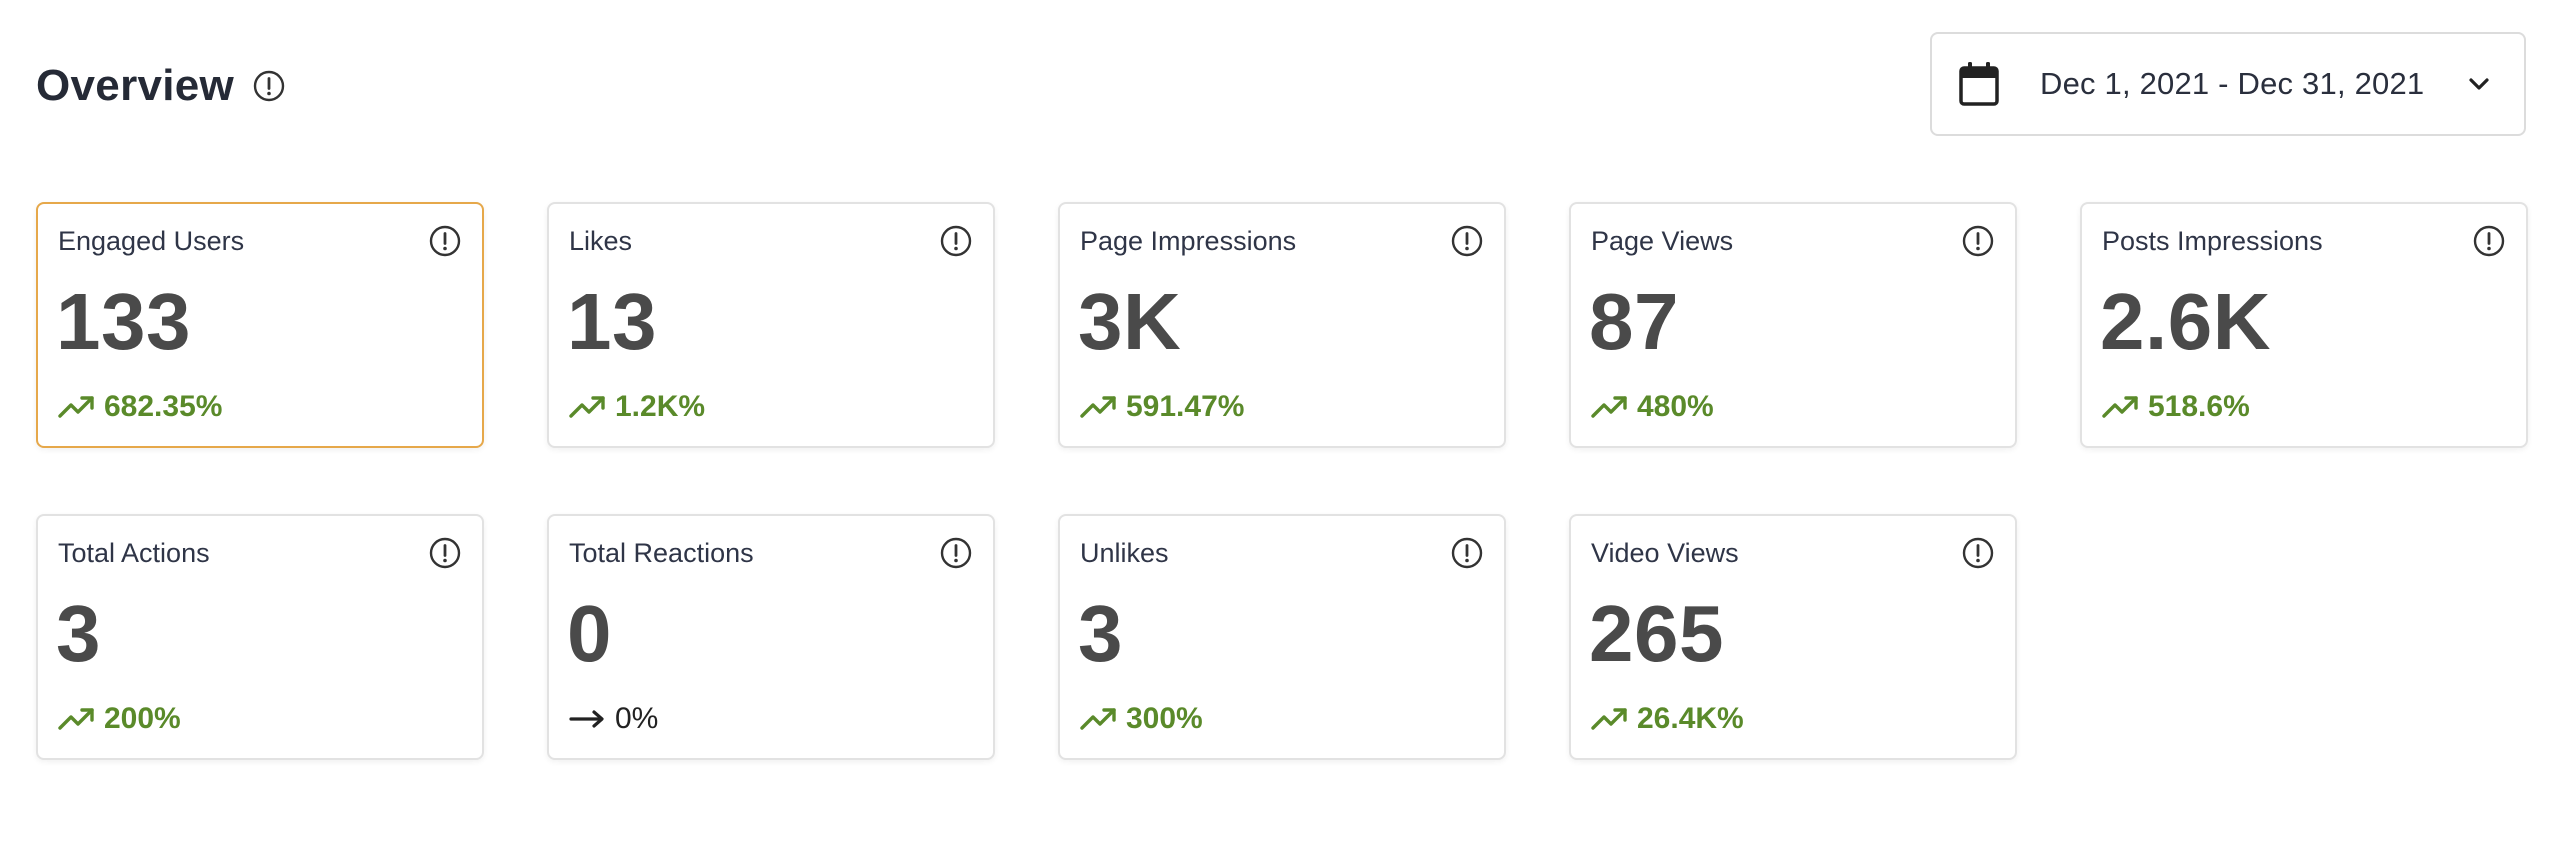  Describe the element at coordinates (151, 241) in the screenshot. I see `metric-label: Engaged Users` at that location.